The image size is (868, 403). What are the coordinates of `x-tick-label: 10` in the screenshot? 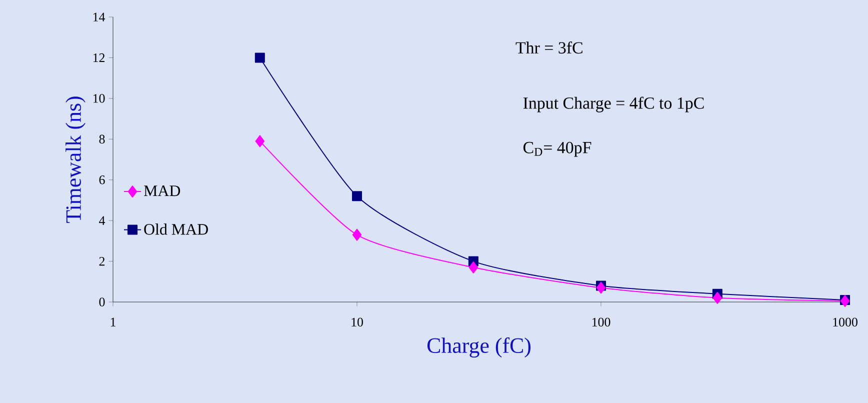 It's located at (357, 322).